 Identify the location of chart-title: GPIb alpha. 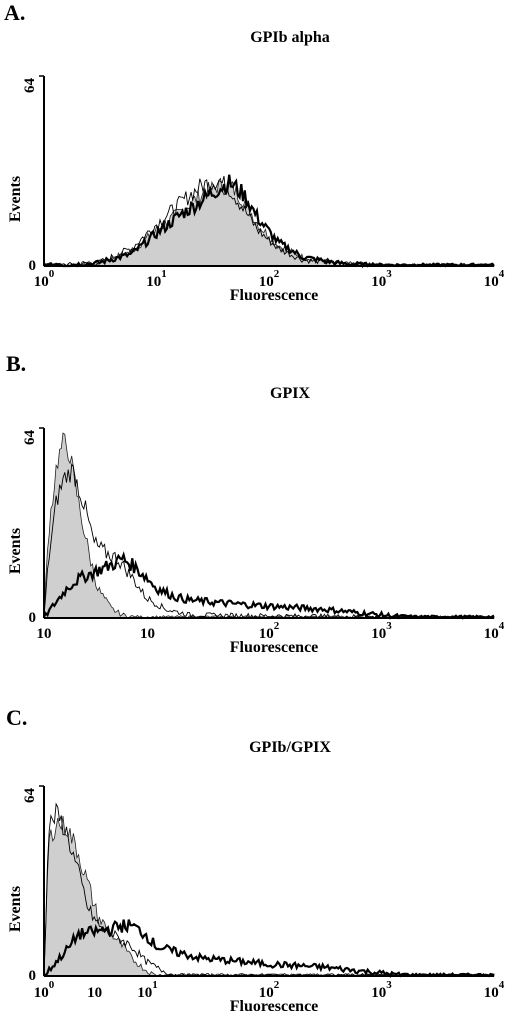
(290, 37).